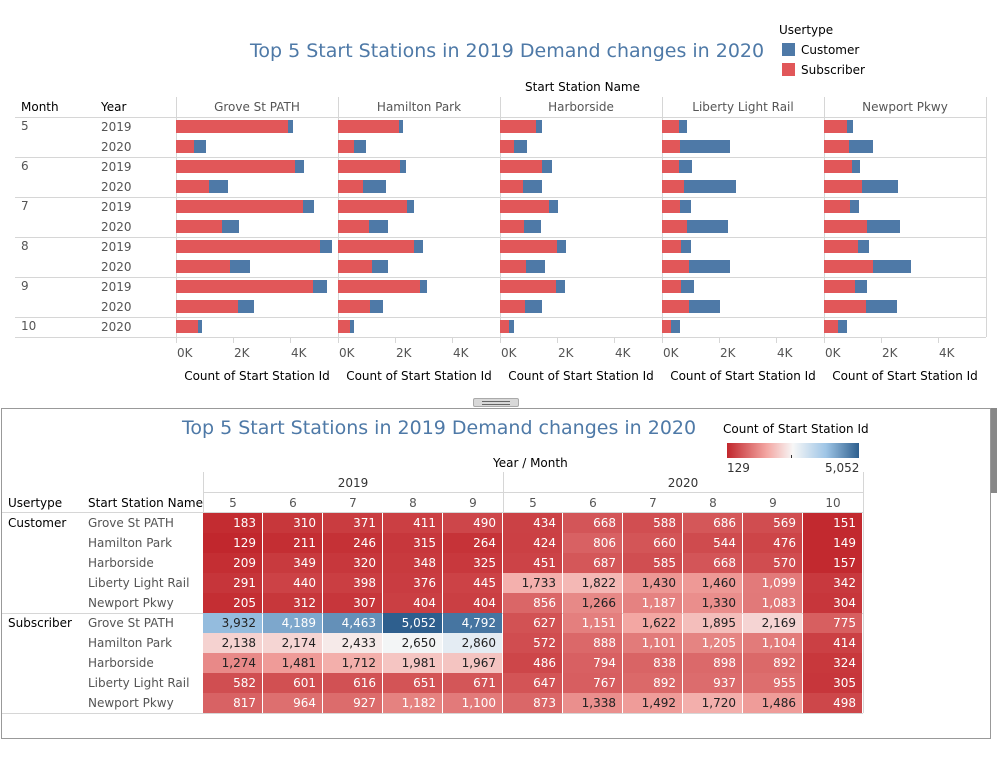  Describe the element at coordinates (412, 523) in the screenshot. I see `heatmap-cell: 411` at that location.